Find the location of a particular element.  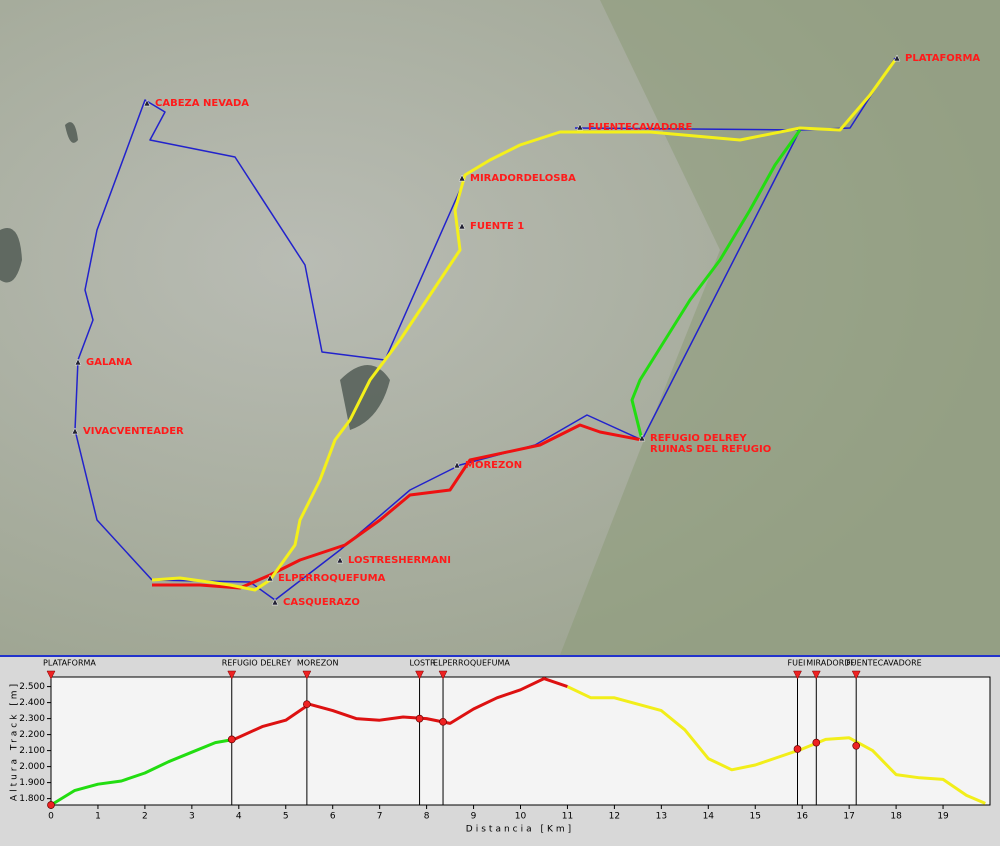

waypoint-label: MOREZON is located at coordinates (493, 465).